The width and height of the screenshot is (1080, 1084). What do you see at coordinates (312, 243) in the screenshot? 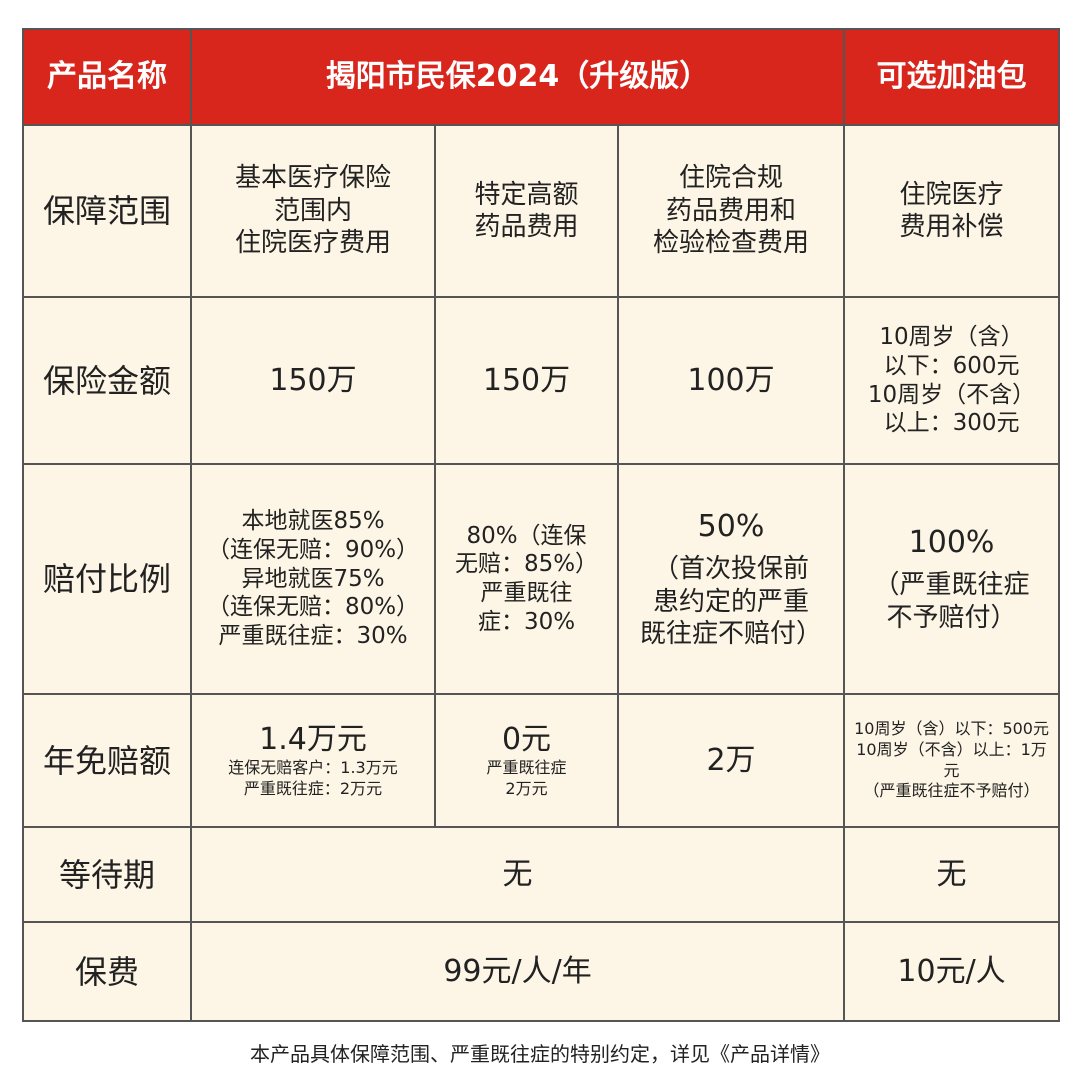
I see `cell-line: 住院医疗费用` at bounding box center [312, 243].